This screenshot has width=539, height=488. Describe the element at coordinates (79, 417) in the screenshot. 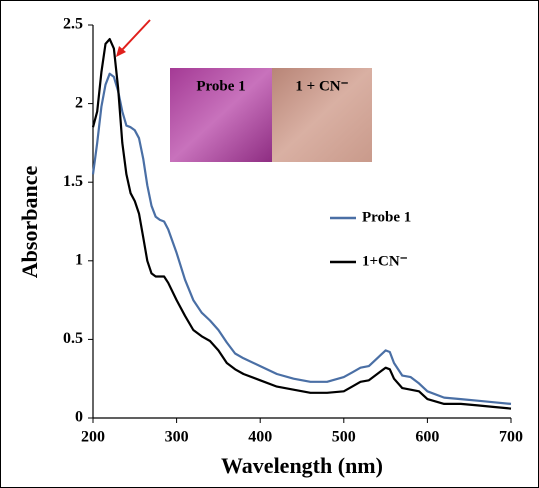

I see `y-tick-label: 0` at that location.